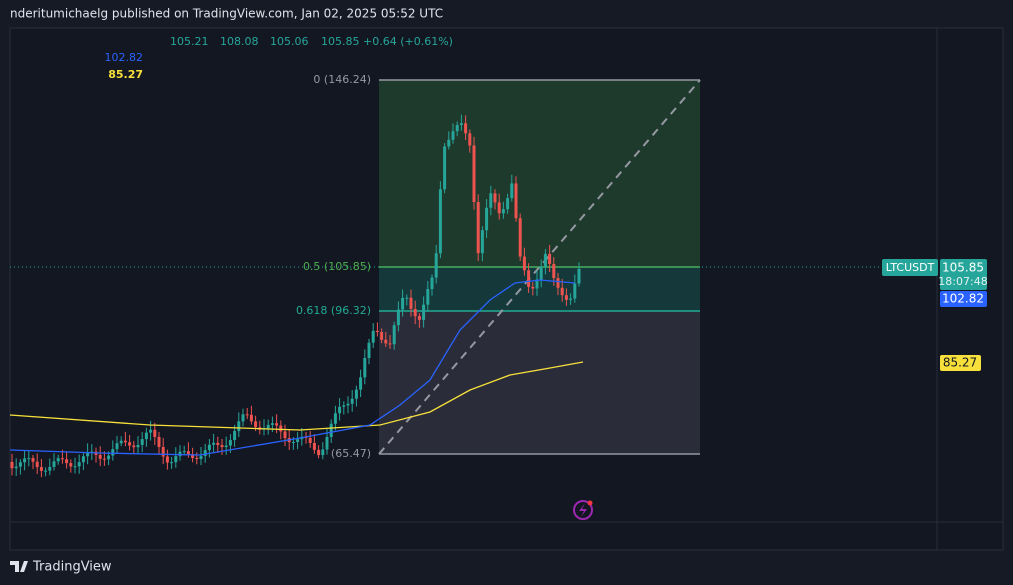 This screenshot has height=585, width=1013. I want to click on fib-label: 0 (146.24), so click(342, 79).